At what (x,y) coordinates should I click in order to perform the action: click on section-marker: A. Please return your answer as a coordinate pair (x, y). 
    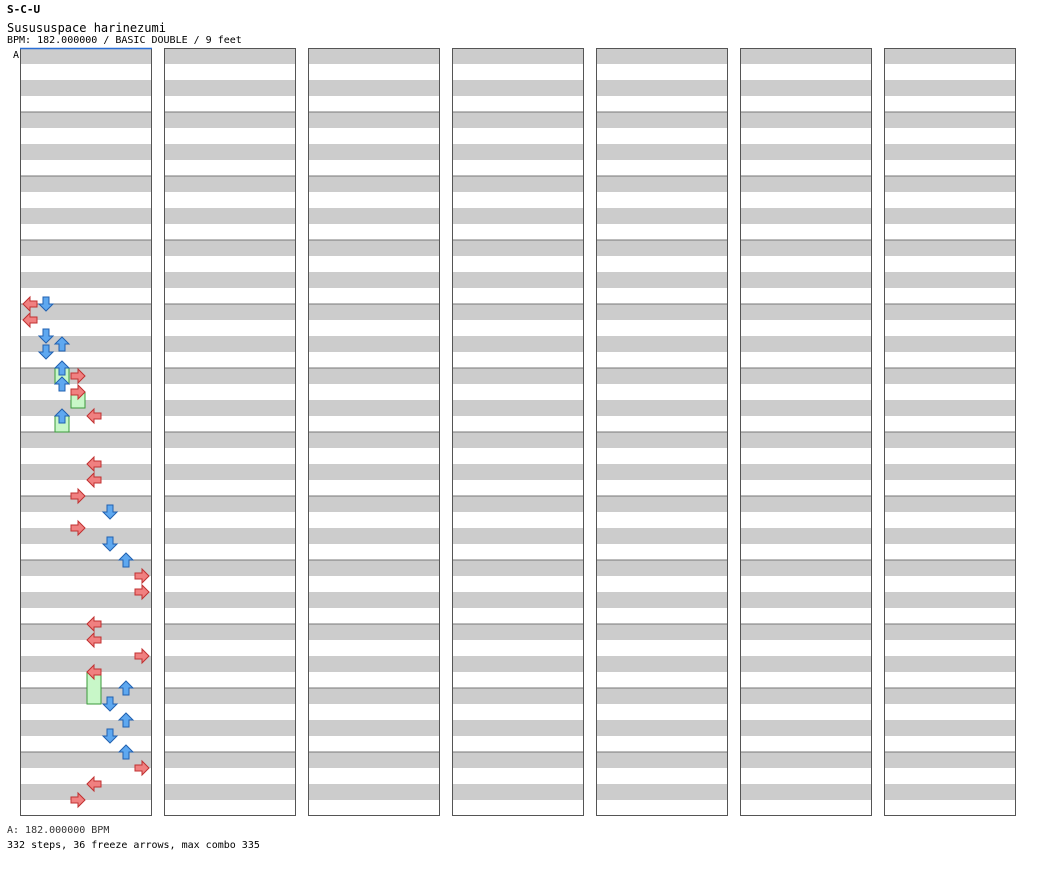
    Looking at the image, I should click on (16, 55).